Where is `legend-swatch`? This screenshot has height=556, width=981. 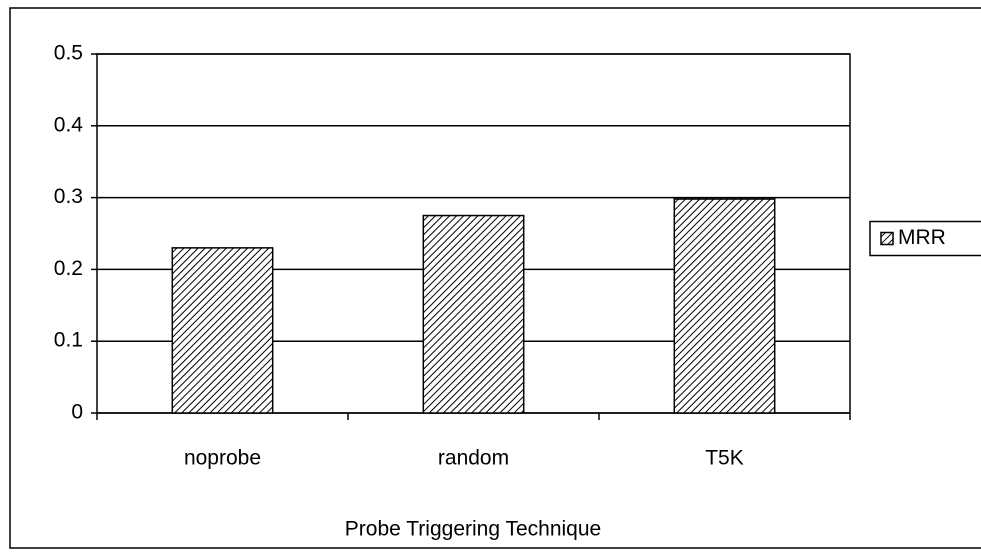
legend-swatch is located at coordinates (887, 238).